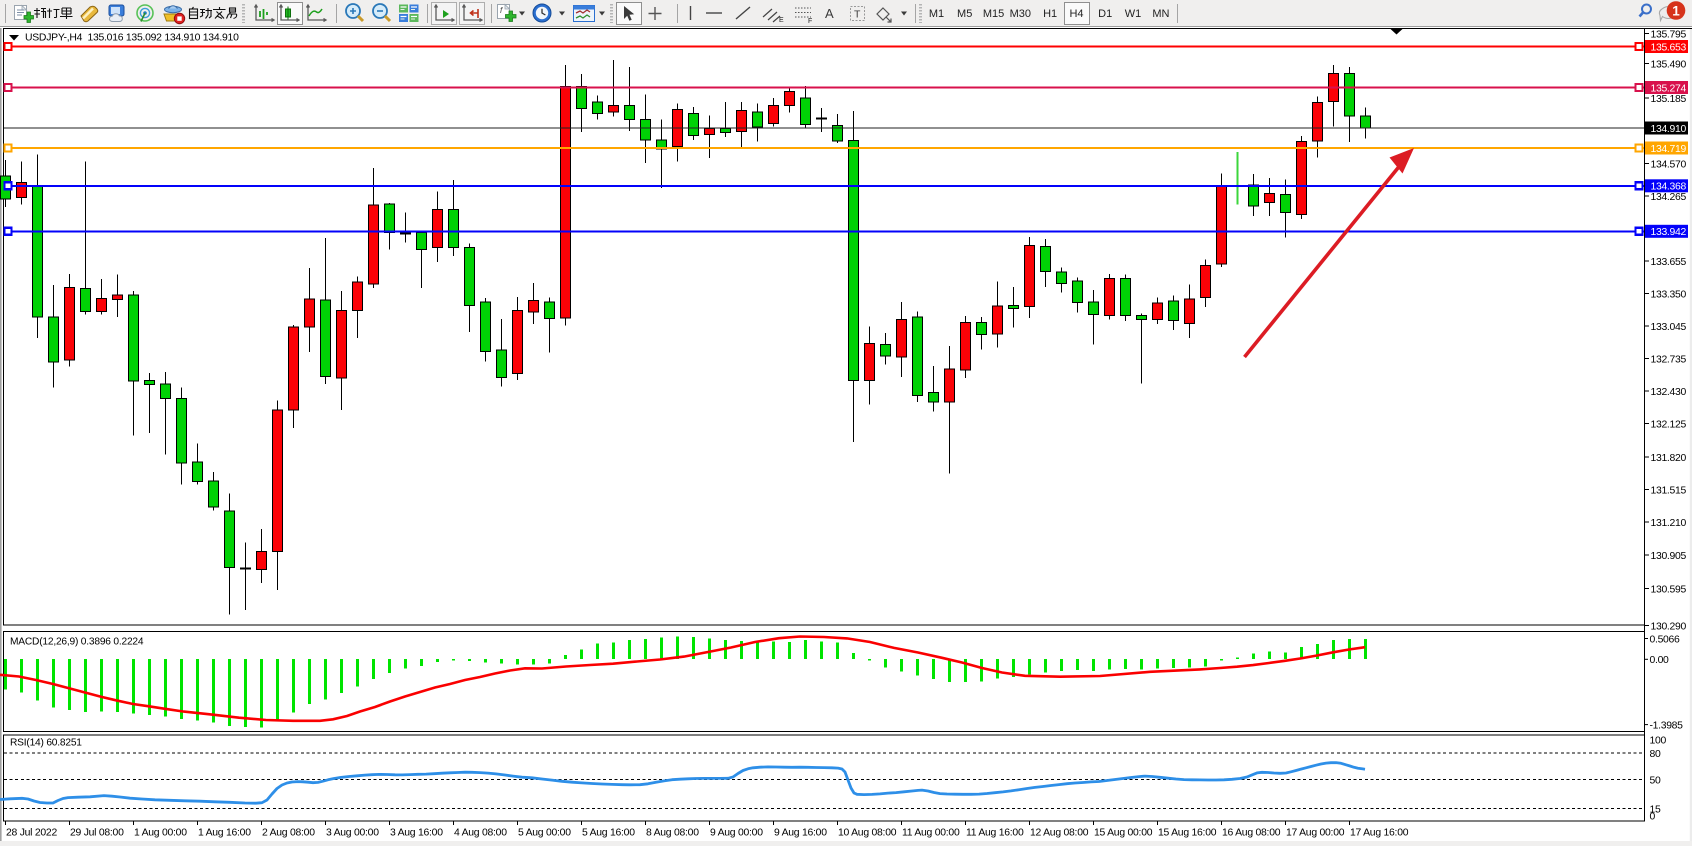  What do you see at coordinates (1669, 359) in the screenshot?
I see `svg-text: 132.735` at bounding box center [1669, 359].